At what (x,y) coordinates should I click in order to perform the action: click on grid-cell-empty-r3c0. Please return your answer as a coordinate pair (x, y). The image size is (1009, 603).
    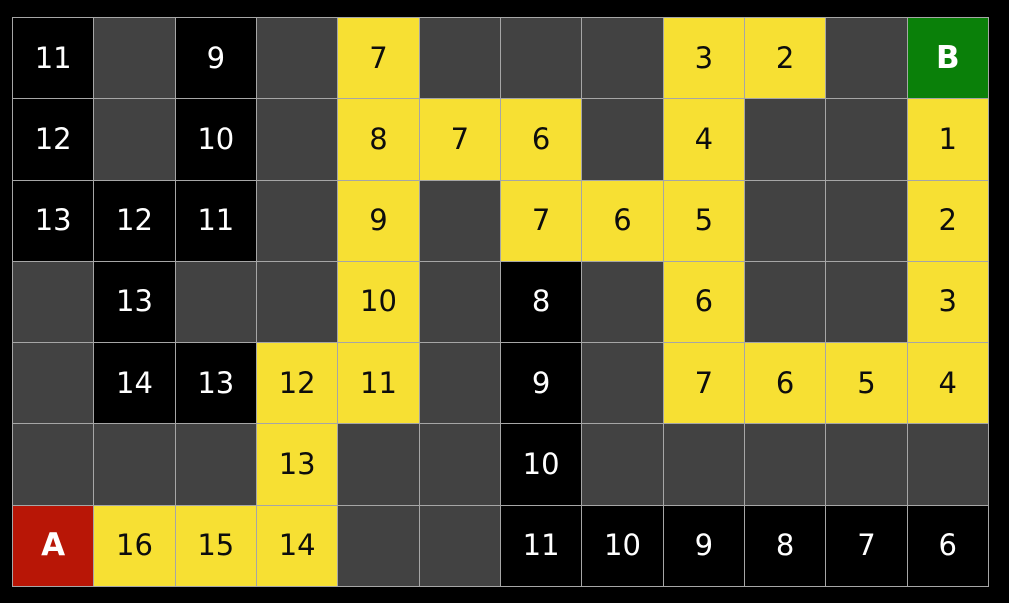
    Looking at the image, I should click on (53, 302).